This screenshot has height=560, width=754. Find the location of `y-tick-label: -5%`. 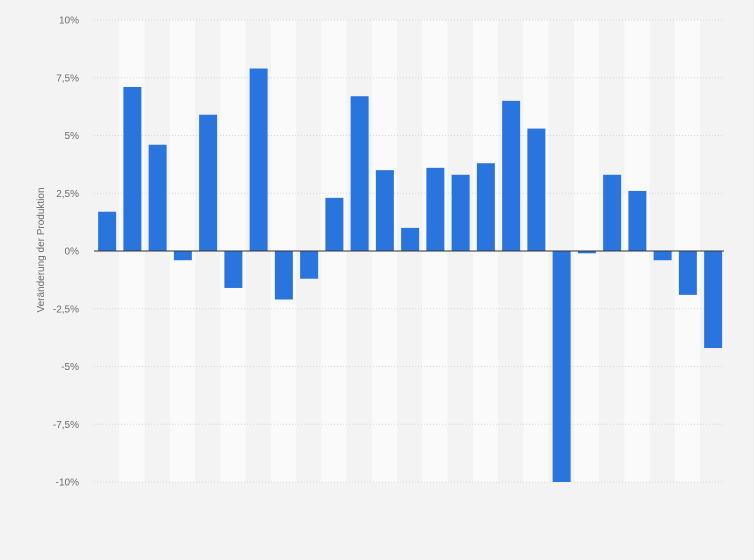

y-tick-label: -5% is located at coordinates (70, 367).